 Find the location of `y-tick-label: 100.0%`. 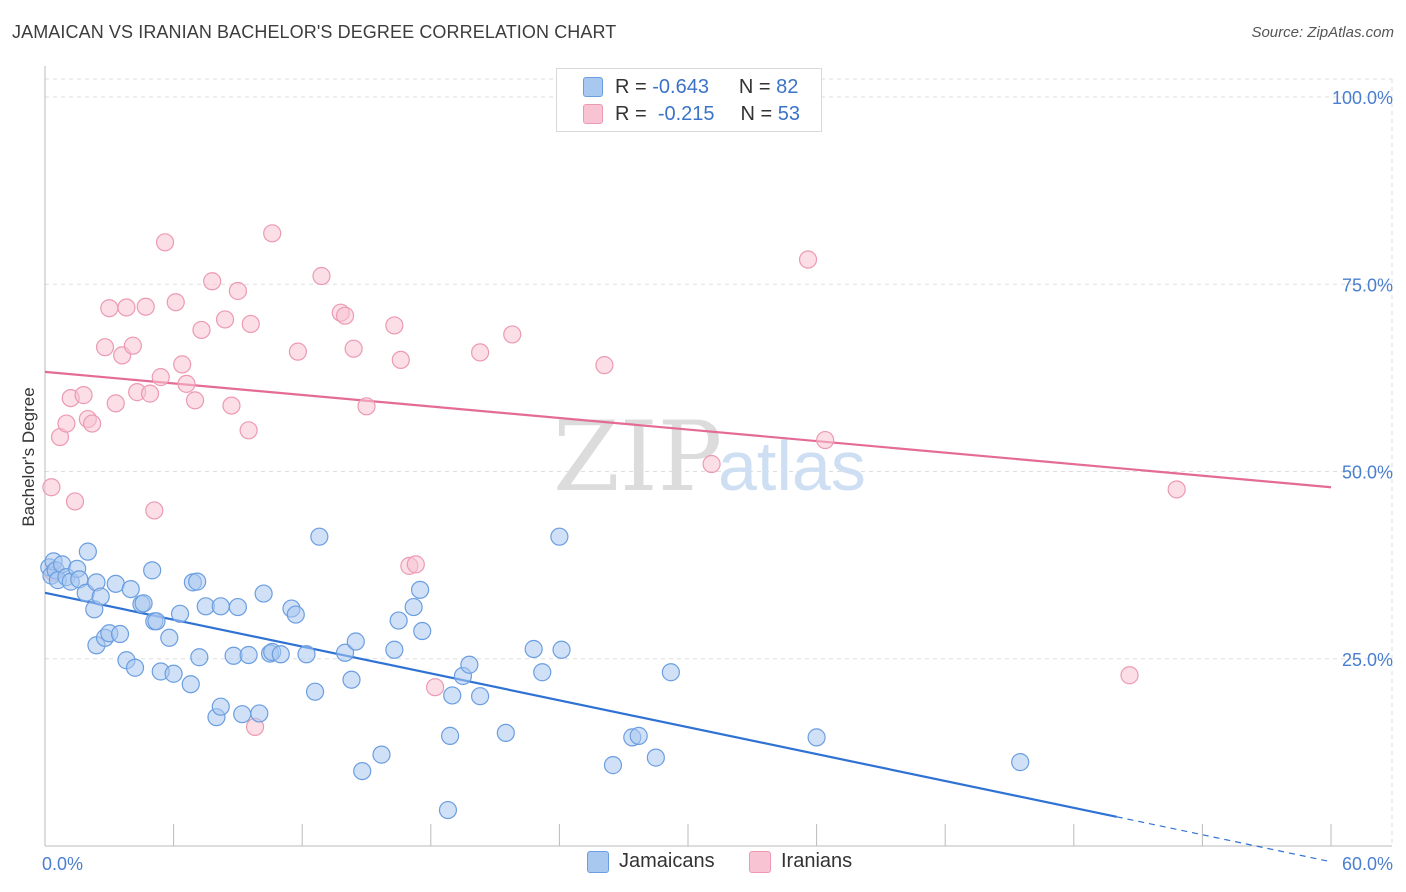

y-tick-label: 100.0% is located at coordinates (1362, 98).